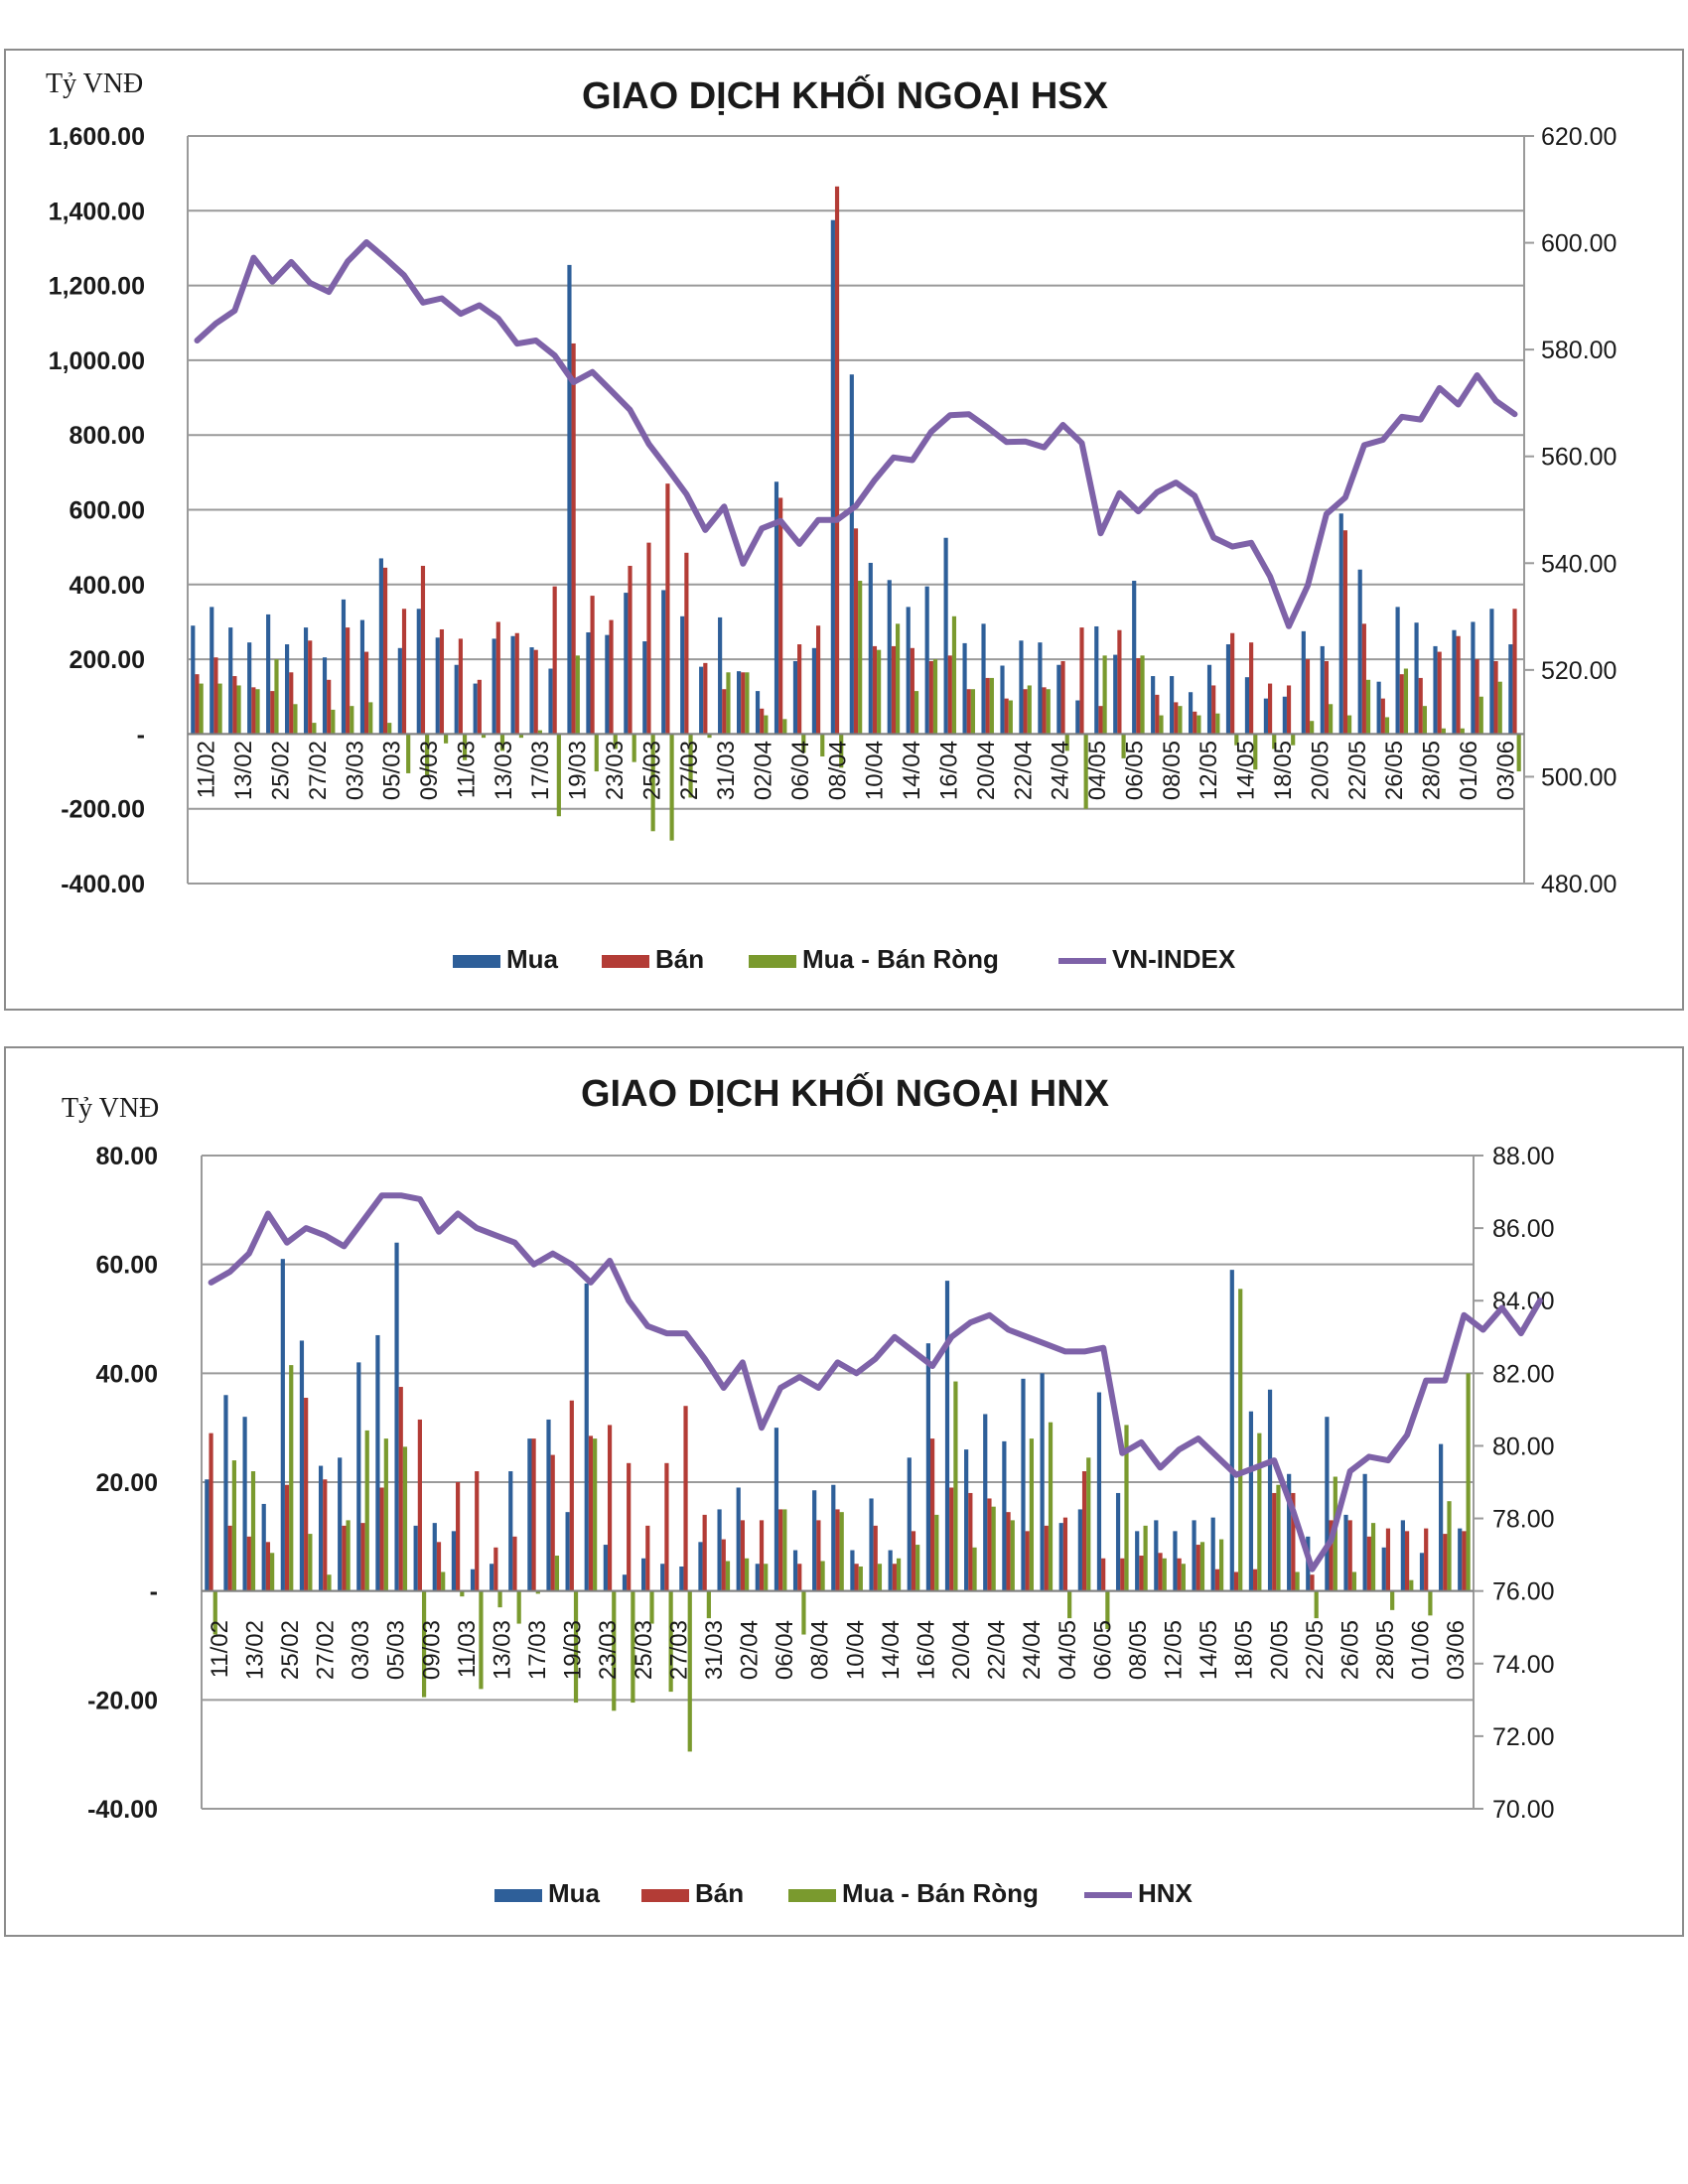 The width and height of the screenshot is (1688, 2184). I want to click on hnx-unit-label: Tỷ VNĐ, so click(110, 1108).